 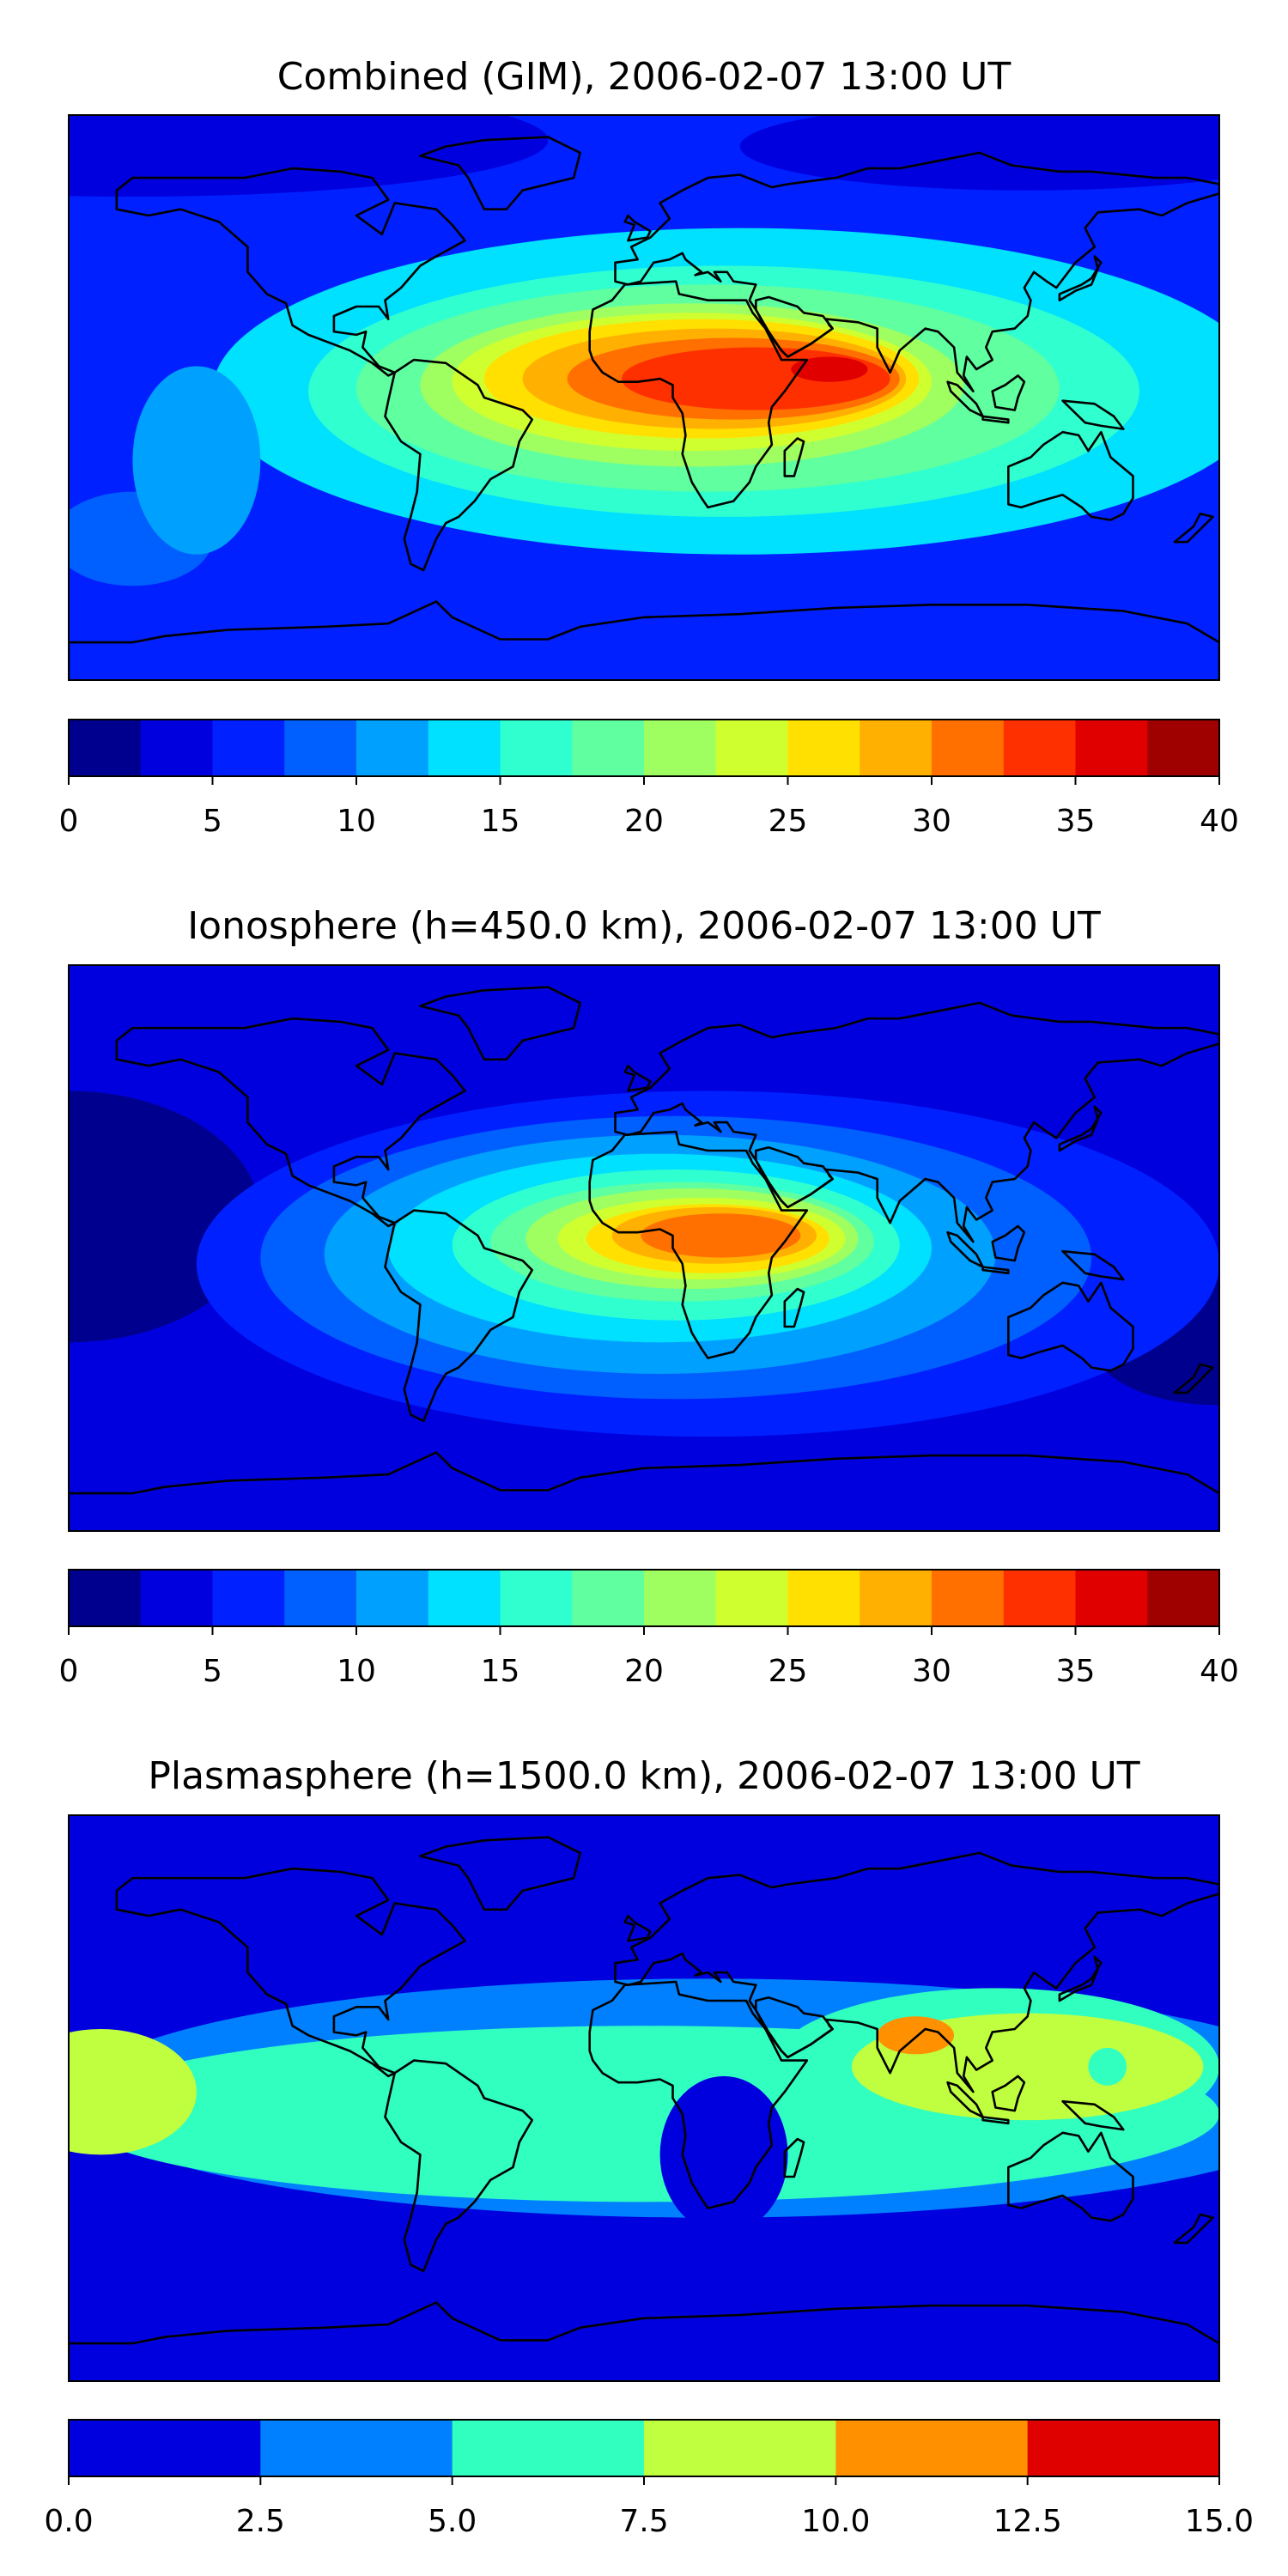 I want to click on colorbar: 0.0 2.5 5.0 7.5 10.0 12.5 15.0, so click(x=649, y=2479).